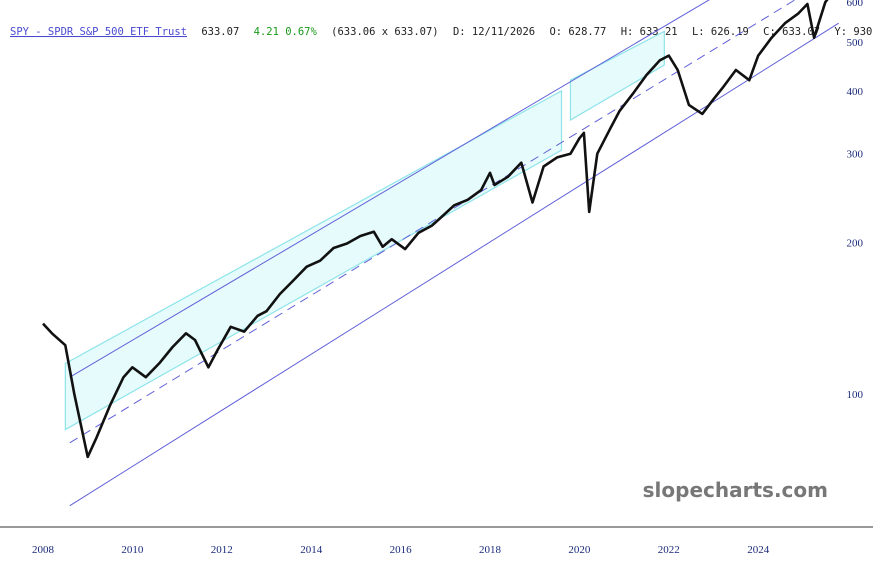 The image size is (873, 569). I want to click on y-tick-500: 500, so click(855, 43).